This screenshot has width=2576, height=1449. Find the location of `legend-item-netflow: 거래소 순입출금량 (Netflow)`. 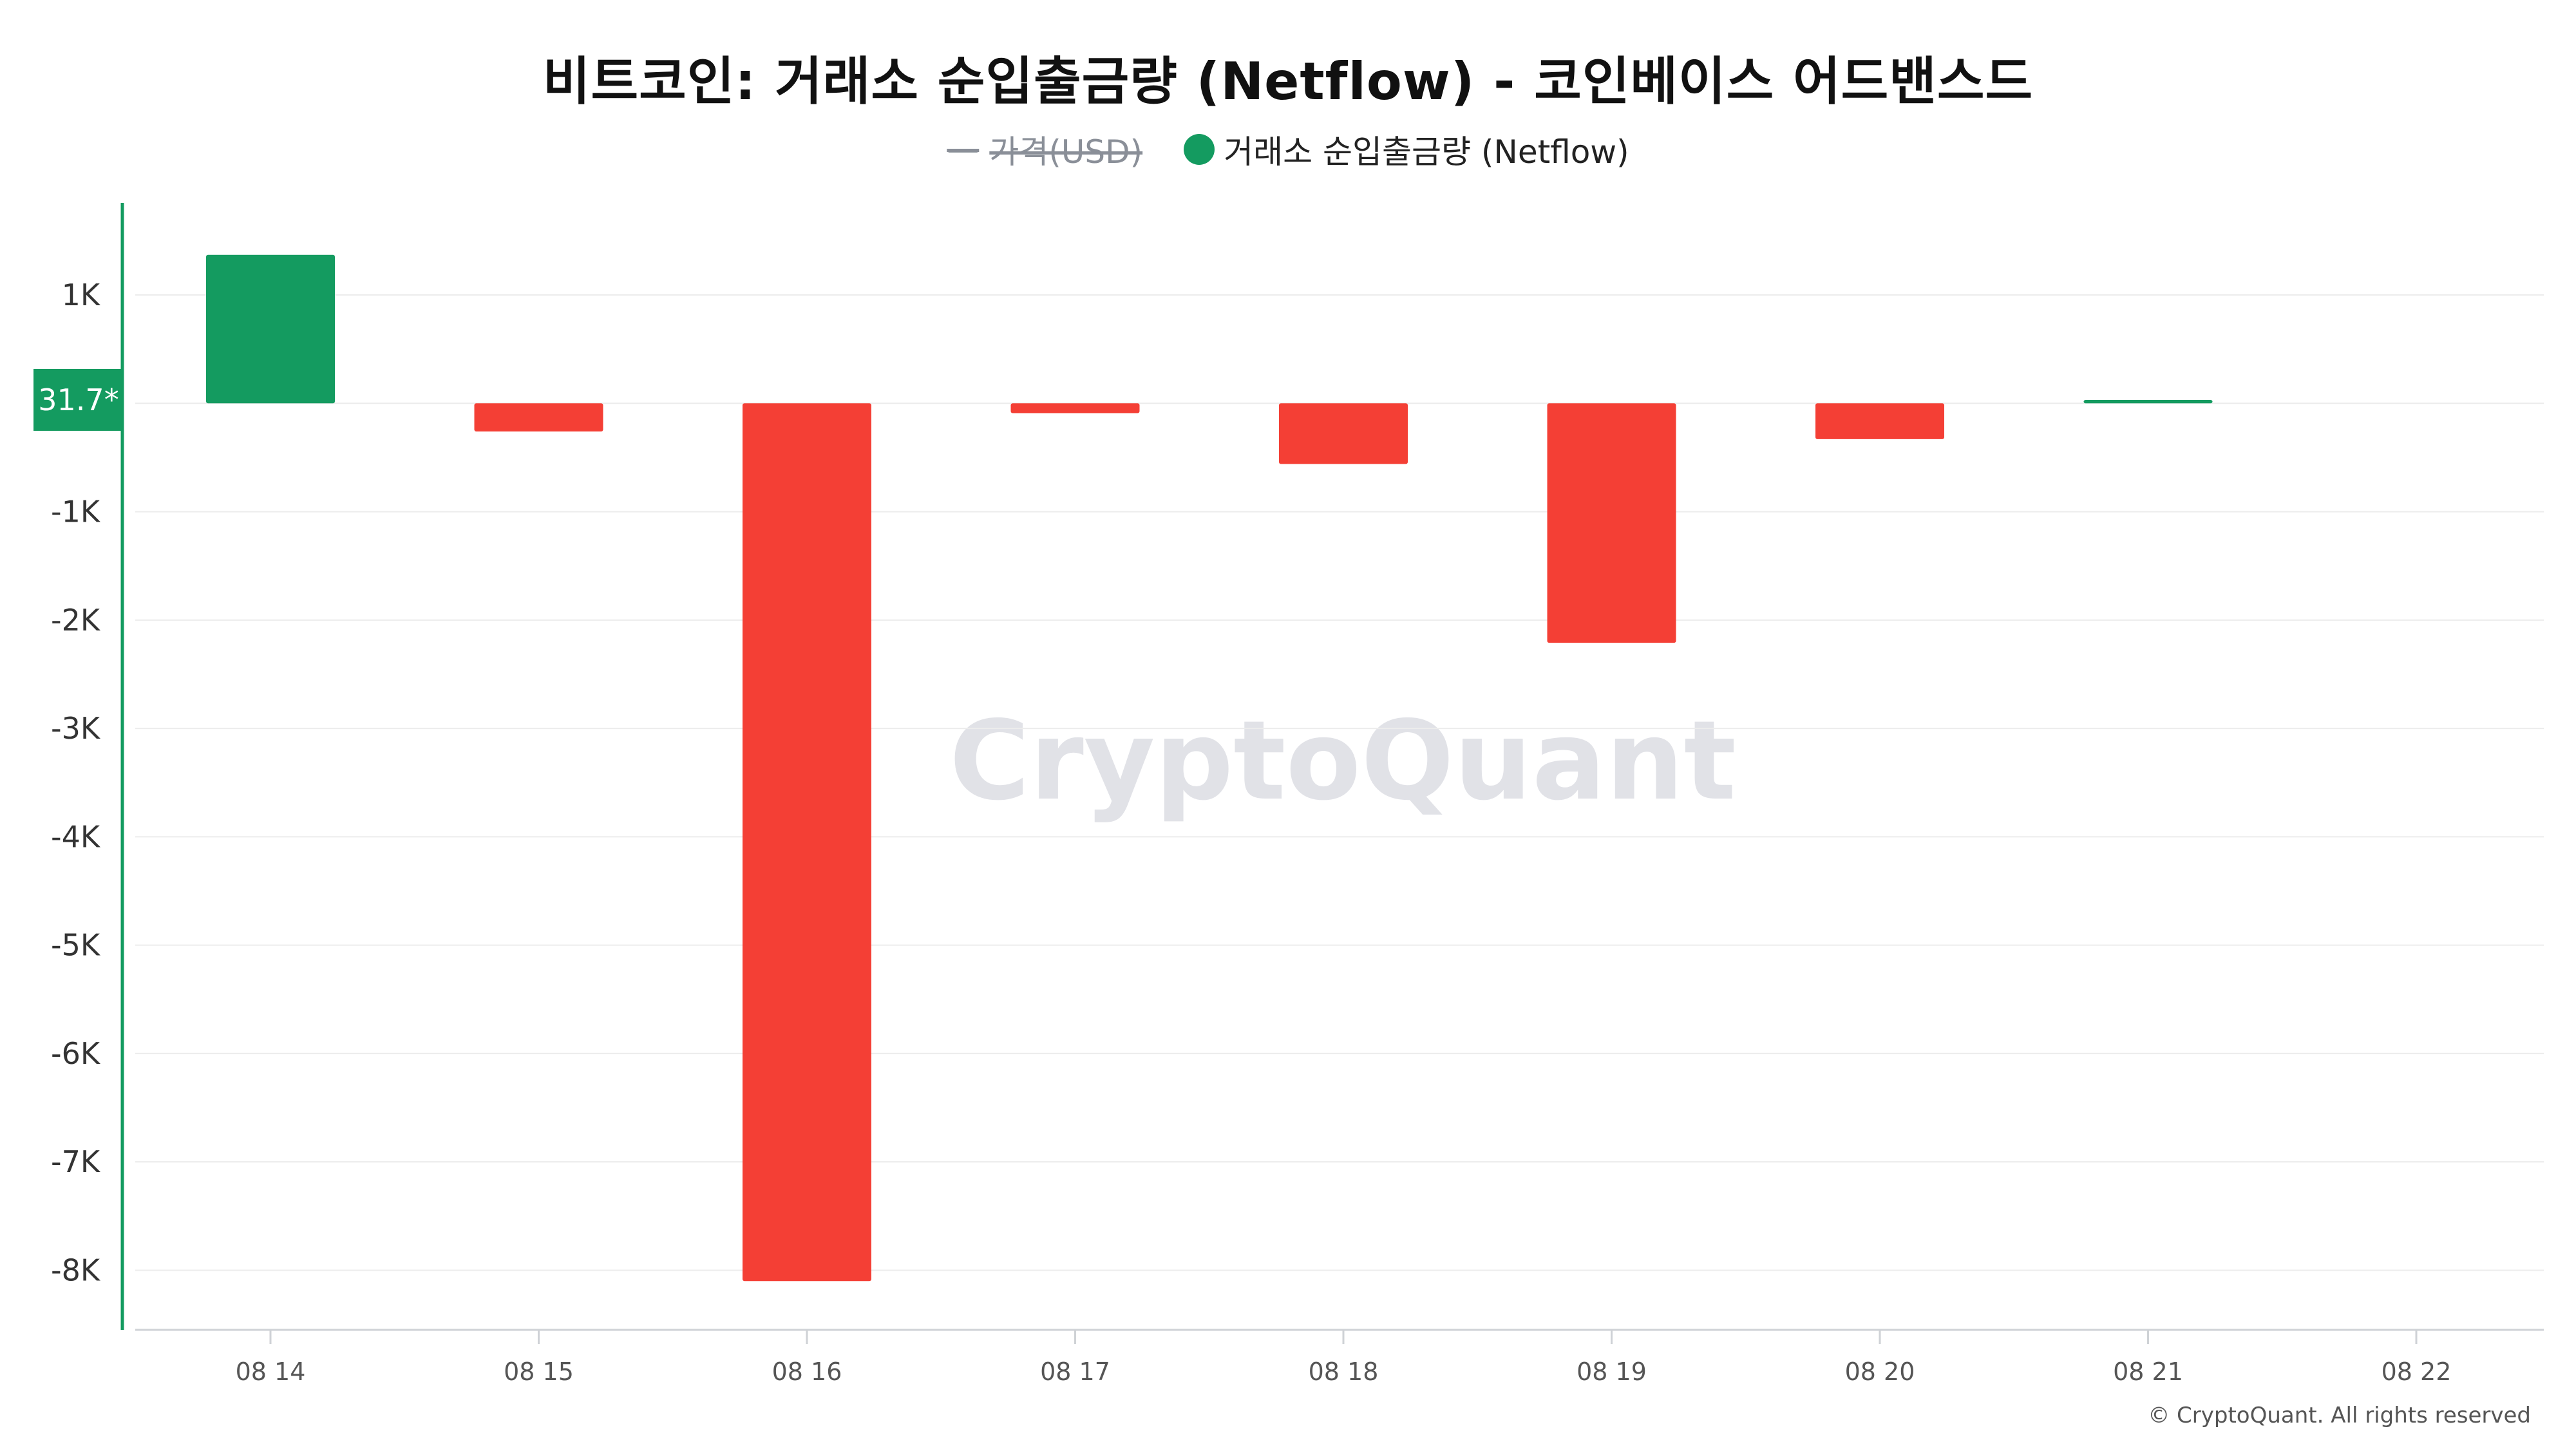

legend-item-netflow: 거래소 순입출금량 (Netflow) is located at coordinates (1385, 149).